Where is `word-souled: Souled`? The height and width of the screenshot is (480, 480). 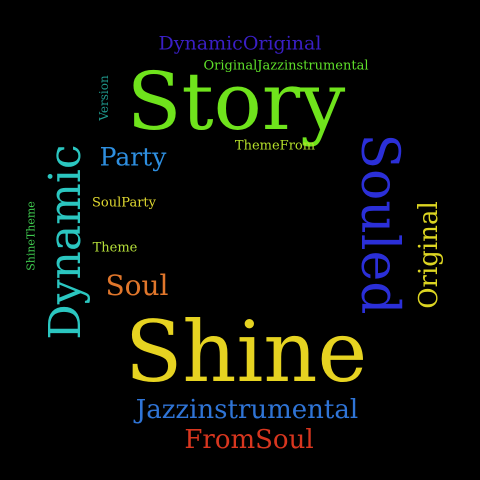
word-souled: Souled is located at coordinates (379, 224).